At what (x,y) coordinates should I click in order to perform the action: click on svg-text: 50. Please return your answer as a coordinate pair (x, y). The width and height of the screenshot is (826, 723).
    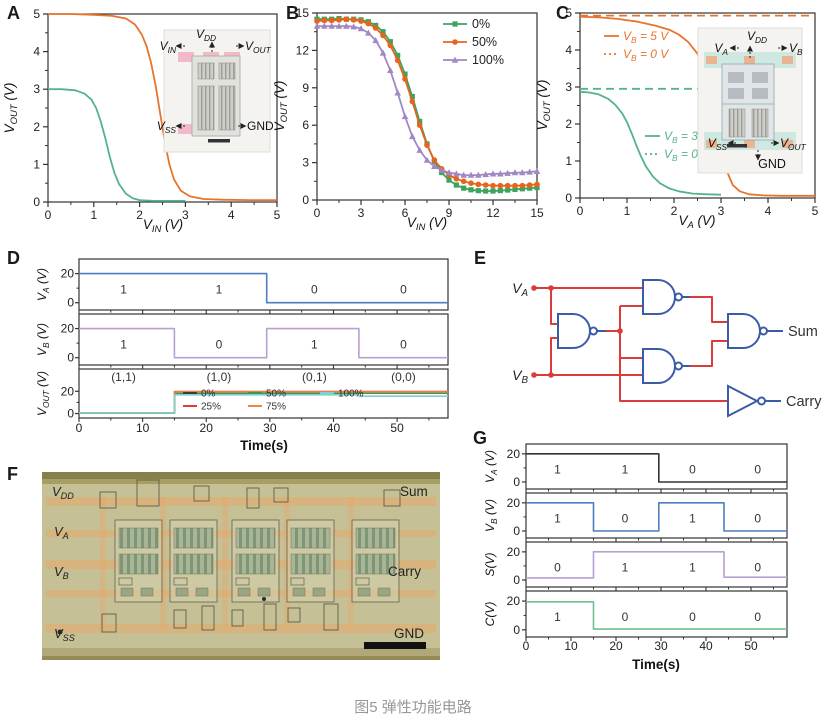
    Looking at the image, I should click on (751, 646).